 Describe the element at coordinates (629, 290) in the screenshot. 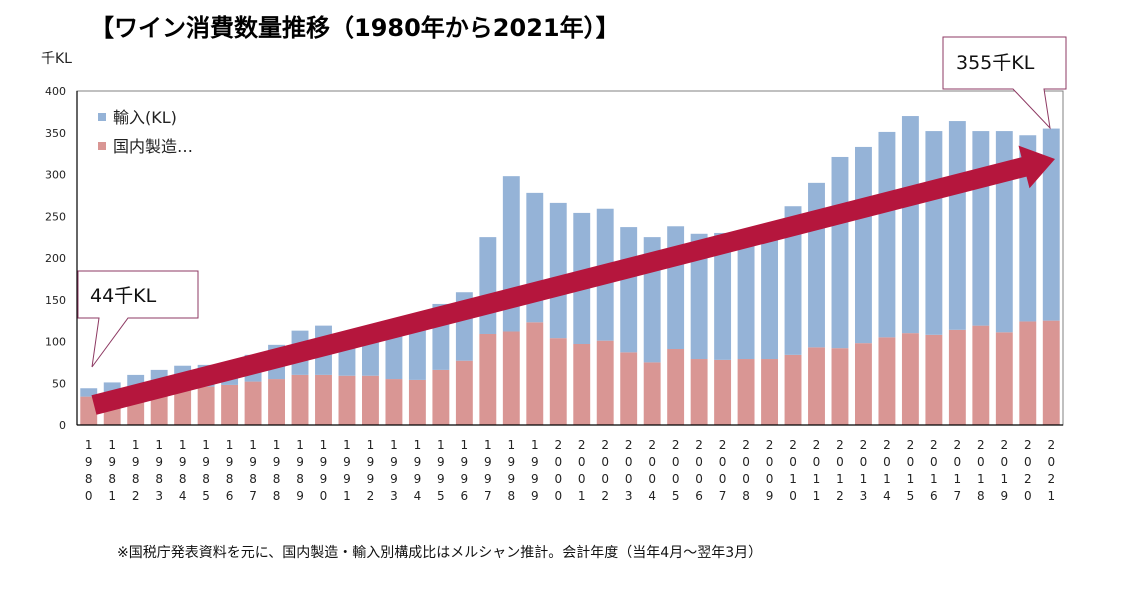

I see `bar-imports-2003` at that location.